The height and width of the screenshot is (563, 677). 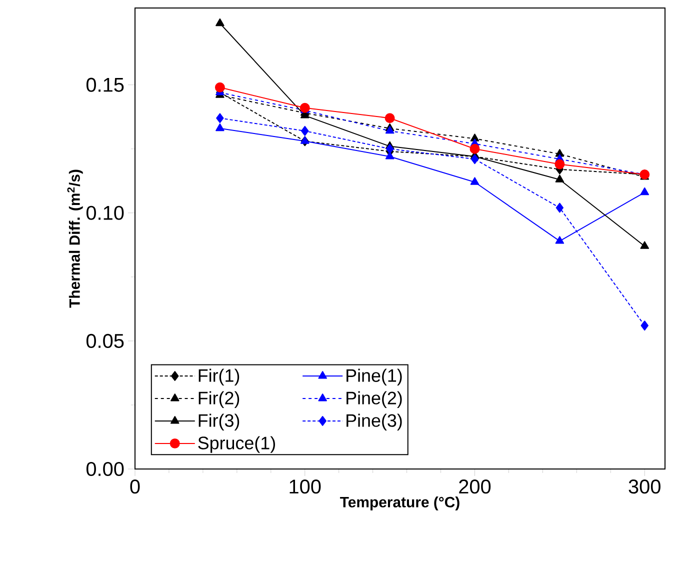 What do you see at coordinates (374, 377) in the screenshot?
I see `legend-label: Pine(1)` at bounding box center [374, 377].